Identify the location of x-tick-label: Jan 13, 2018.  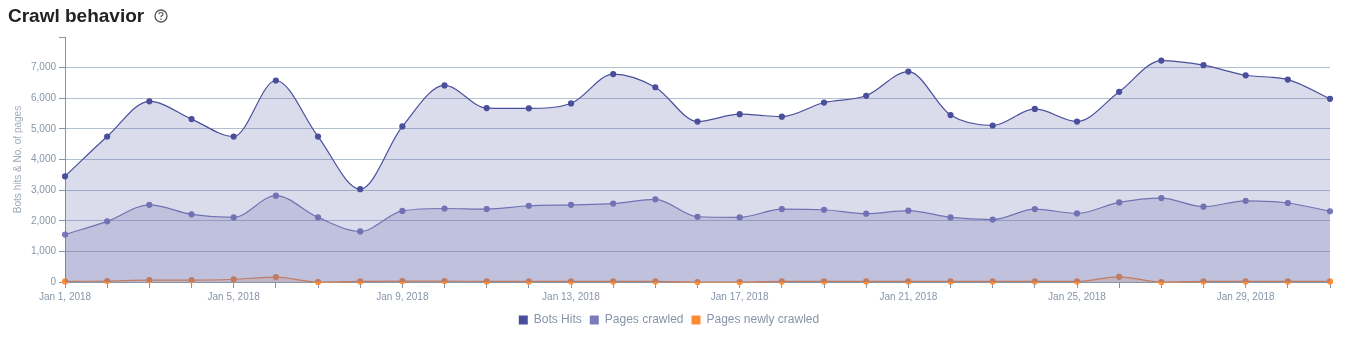
(571, 296).